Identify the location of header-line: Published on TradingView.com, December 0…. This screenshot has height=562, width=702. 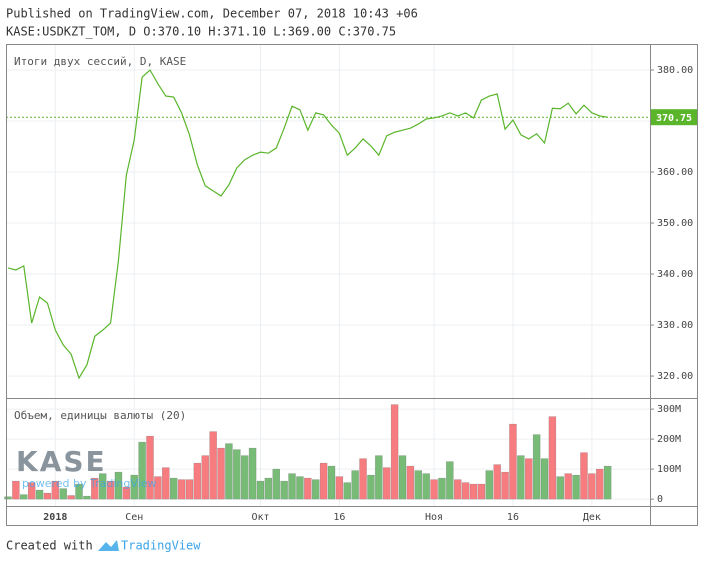
(212, 14).